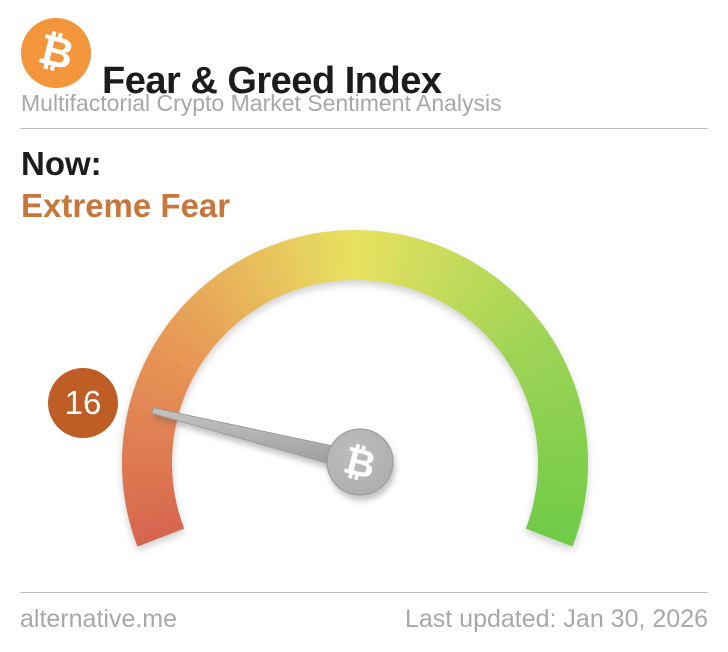  What do you see at coordinates (99, 619) in the screenshot?
I see `source-link: alternative.me` at bounding box center [99, 619].